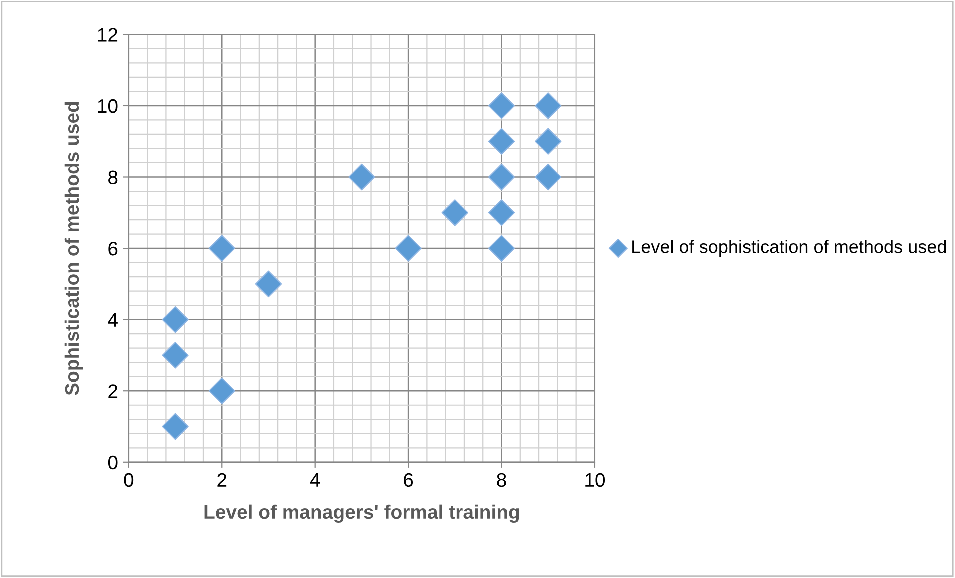 The width and height of the screenshot is (955, 578). Describe the element at coordinates (596, 480) in the screenshot. I see `x-tick-label: 10` at that location.